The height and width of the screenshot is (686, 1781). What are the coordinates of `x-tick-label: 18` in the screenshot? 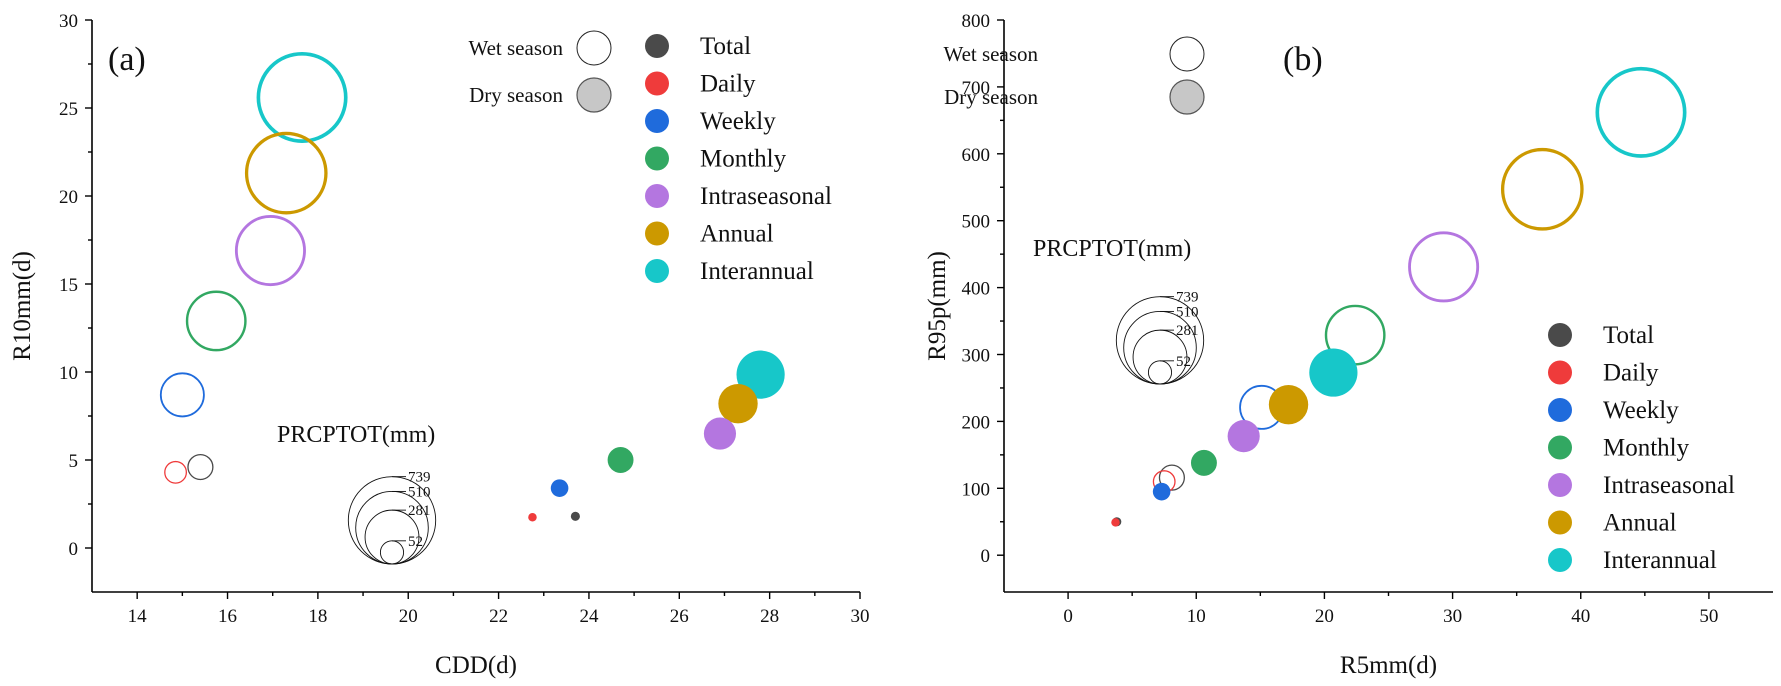 It's located at (317, 616).